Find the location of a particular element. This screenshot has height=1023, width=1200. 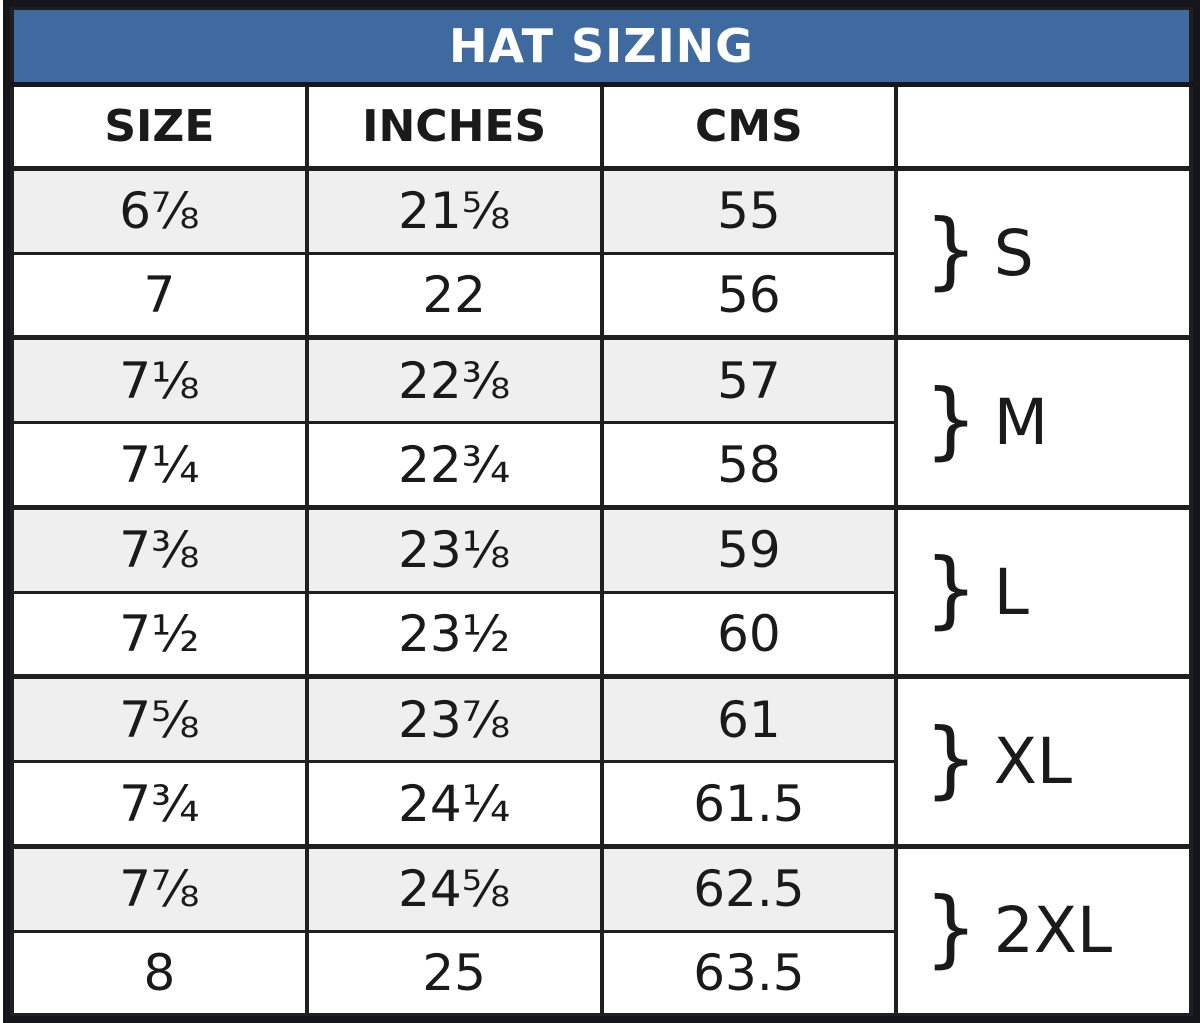

table-row: 7¼ 22¾ 58 is located at coordinates (600, 465).